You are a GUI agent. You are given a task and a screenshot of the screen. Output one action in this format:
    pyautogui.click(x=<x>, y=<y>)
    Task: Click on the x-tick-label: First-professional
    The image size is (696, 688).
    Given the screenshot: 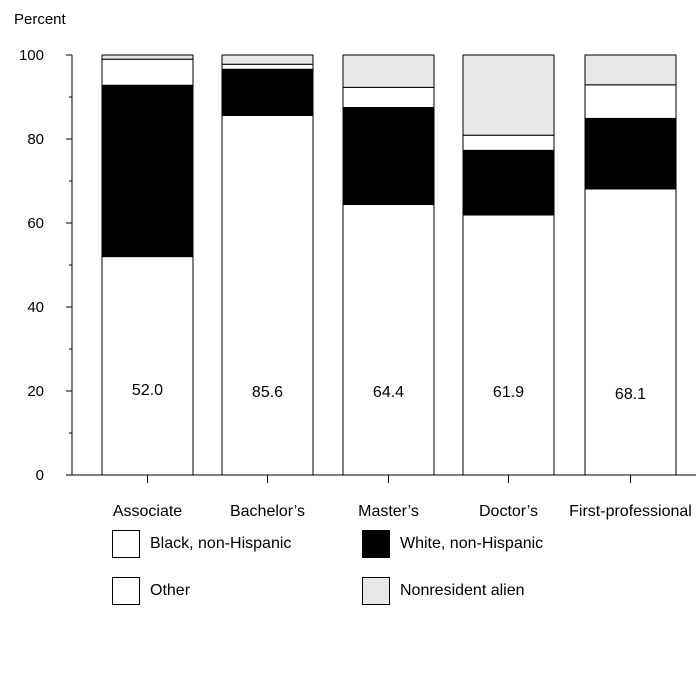 What is the action you would take?
    pyautogui.click(x=630, y=511)
    